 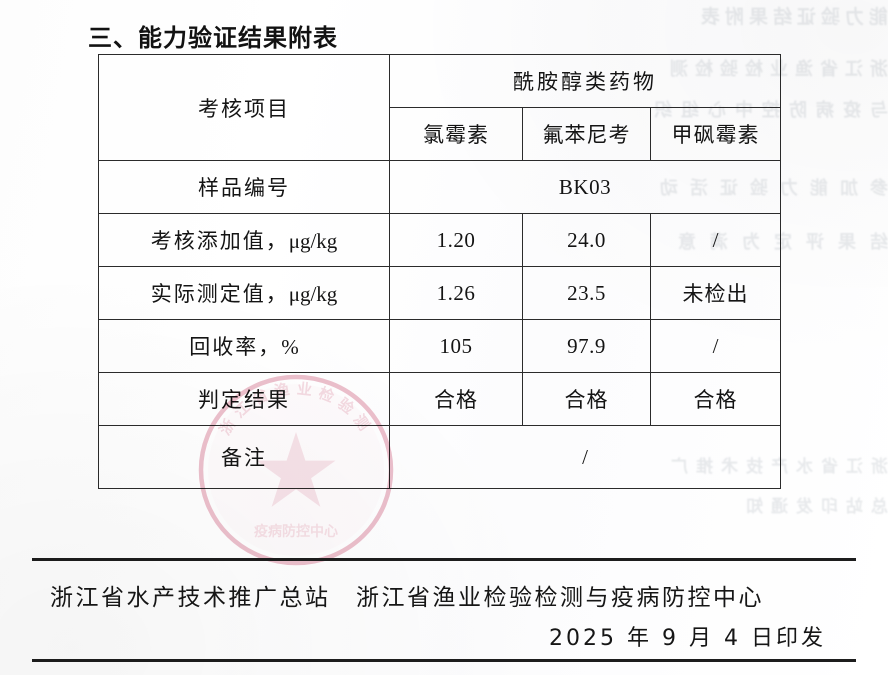 What do you see at coordinates (586, 240) in the screenshot?
I see `cell-spiked-florfenicol: 24.0` at bounding box center [586, 240].